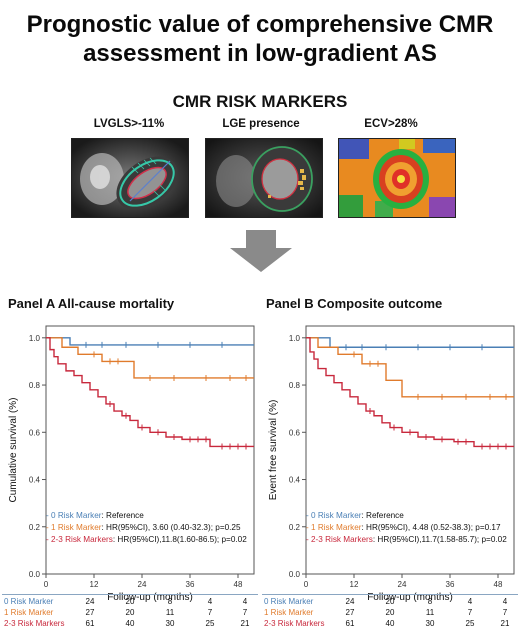 The width and height of the screenshot is (520, 631). What do you see at coordinates (29, 612) in the screenshot?
I see `risk-row-label: 1 Risk Marker` at bounding box center [29, 612].